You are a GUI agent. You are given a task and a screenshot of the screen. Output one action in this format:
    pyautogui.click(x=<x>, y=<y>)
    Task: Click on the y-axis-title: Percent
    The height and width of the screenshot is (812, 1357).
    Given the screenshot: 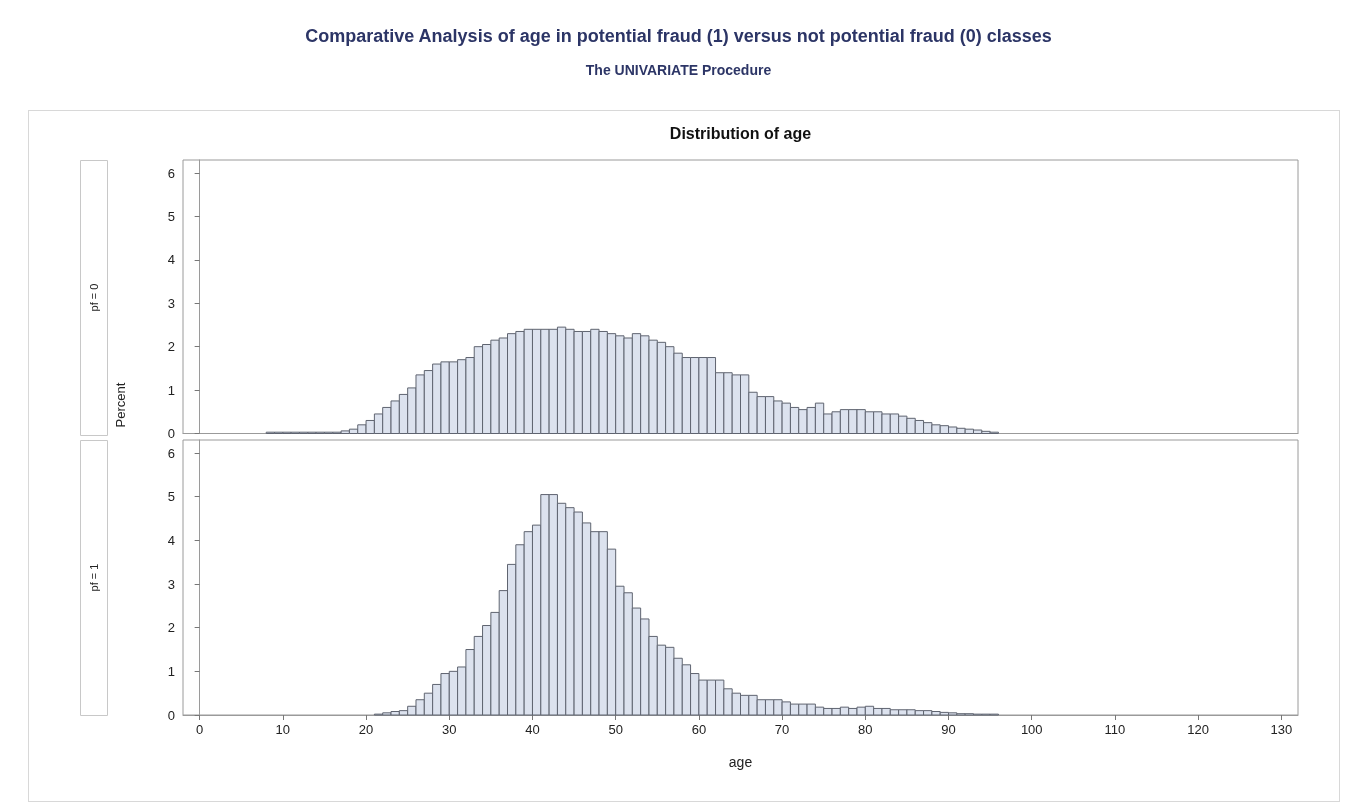 What is the action you would take?
    pyautogui.click(x=120, y=405)
    